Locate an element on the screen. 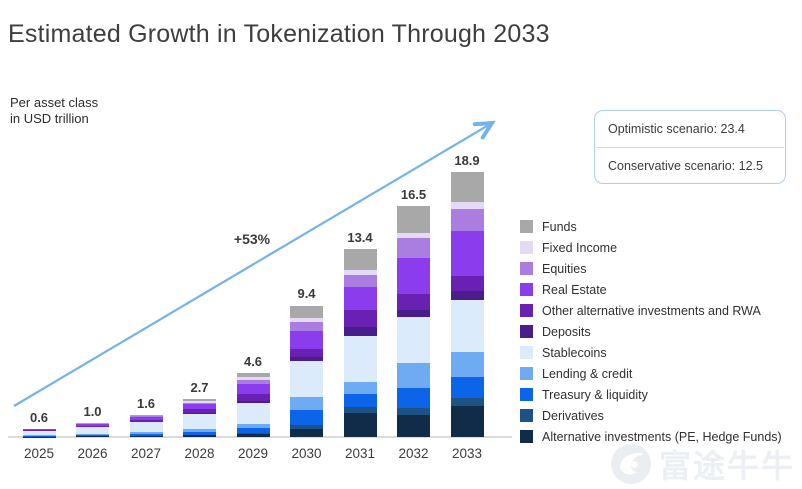 Image resolution: width=802 pixels, height=489 pixels. x-tick-2028: 2028 is located at coordinates (199, 453).